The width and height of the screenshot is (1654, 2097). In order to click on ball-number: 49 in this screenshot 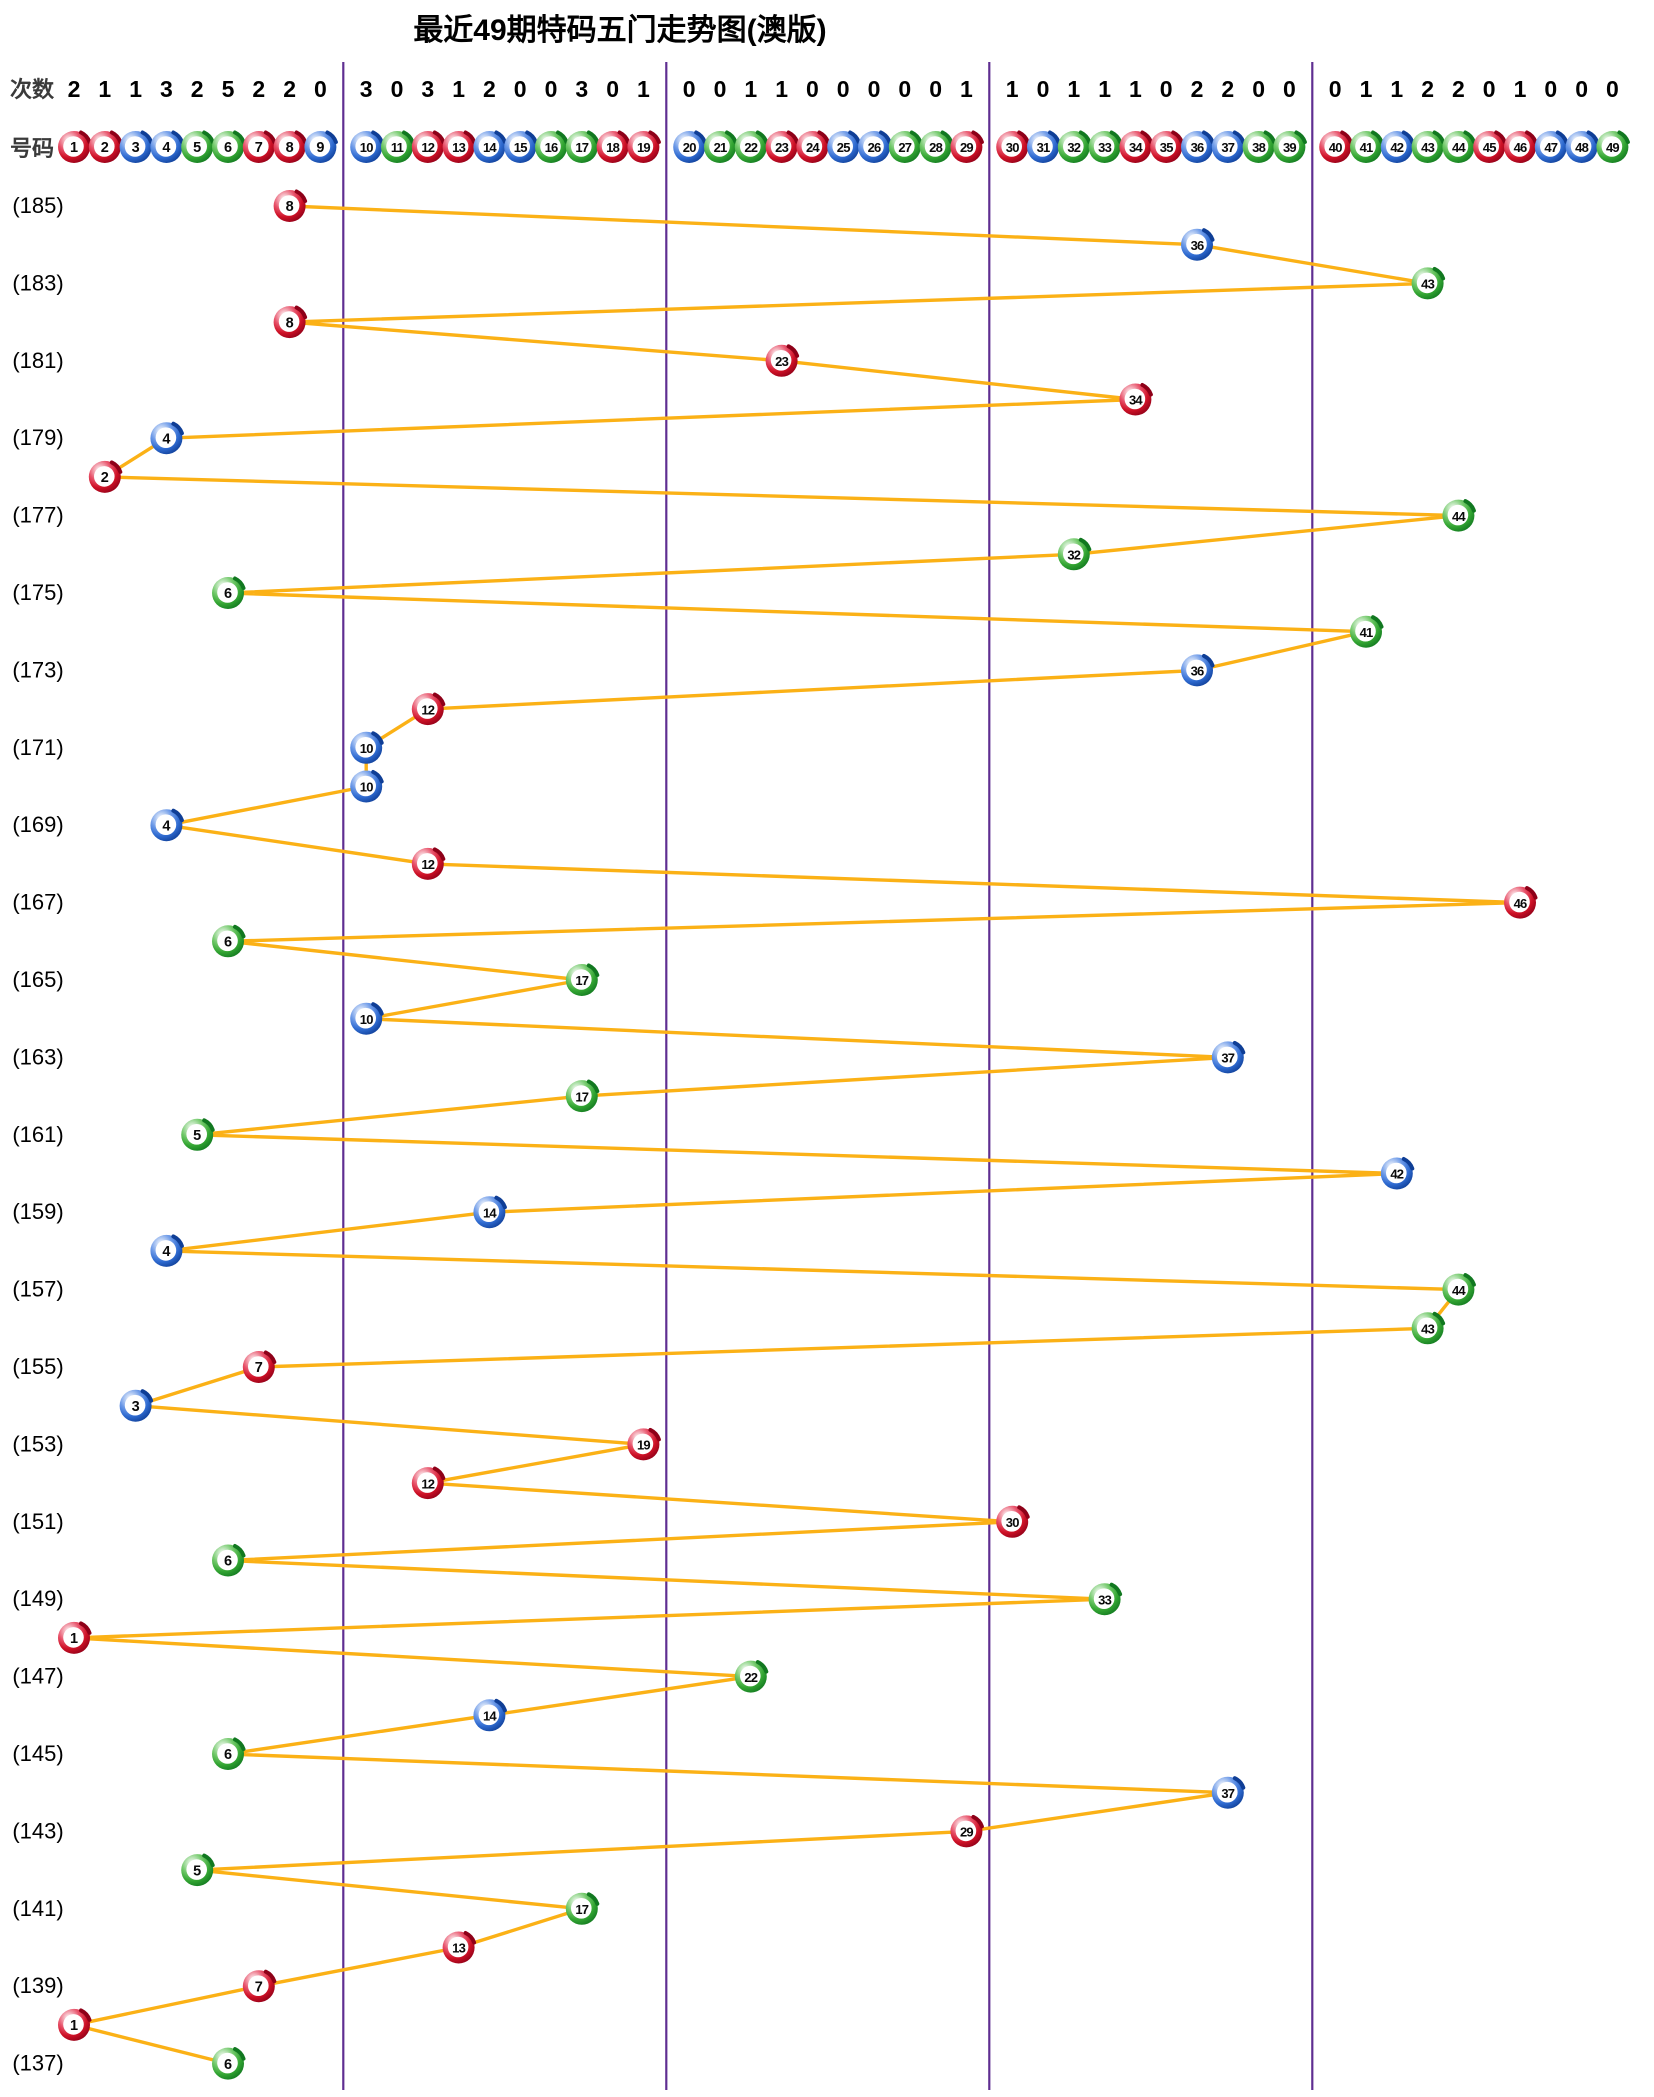, I will do `click(1612, 147)`.